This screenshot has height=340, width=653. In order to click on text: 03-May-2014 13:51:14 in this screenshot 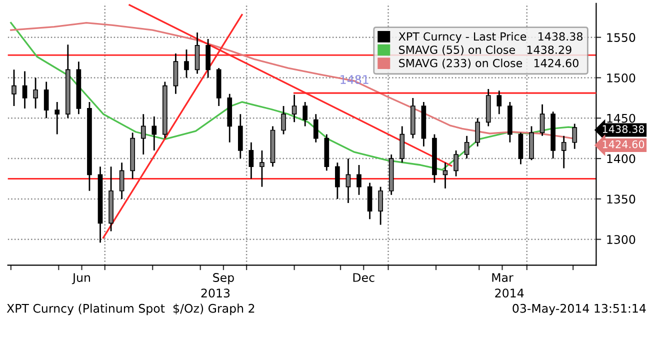, I will do `click(579, 310)`.